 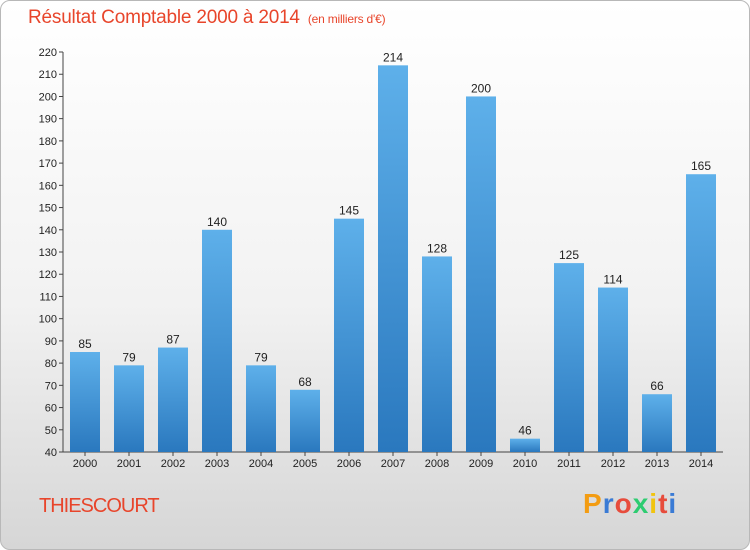 I want to click on value-label-2010: 46, so click(x=525, y=431).